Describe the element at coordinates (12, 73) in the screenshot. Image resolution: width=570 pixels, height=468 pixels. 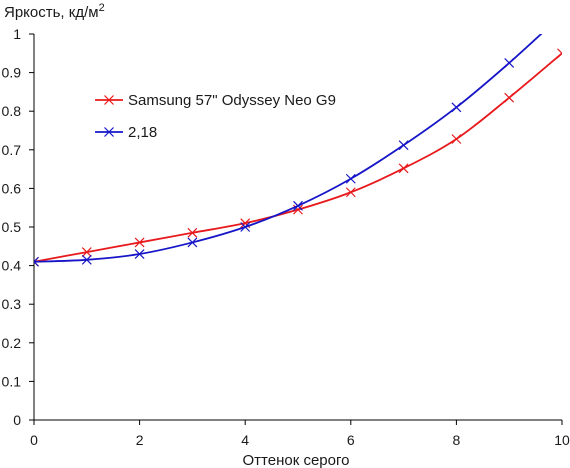
I see `y-tick-label: 0.9` at that location.